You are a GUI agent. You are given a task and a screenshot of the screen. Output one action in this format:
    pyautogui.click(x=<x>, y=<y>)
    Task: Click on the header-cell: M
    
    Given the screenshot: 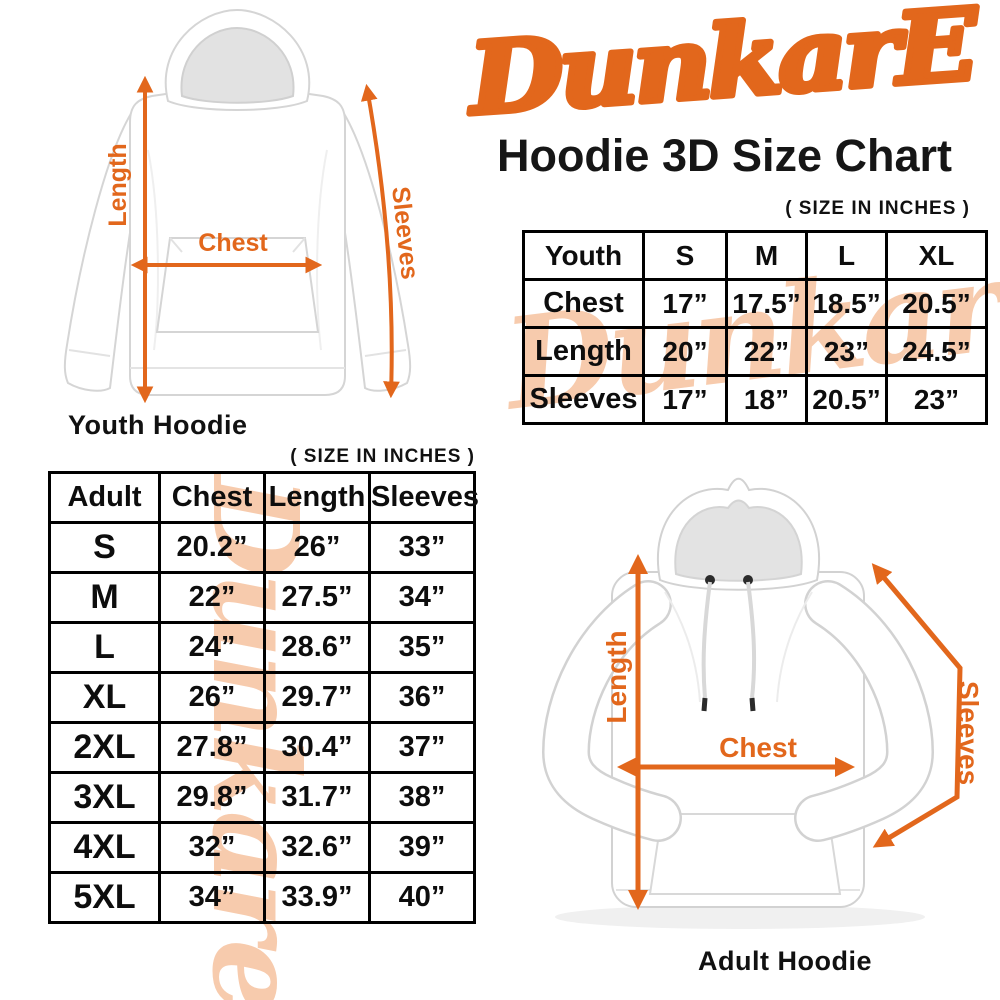 What is the action you would take?
    pyautogui.click(x=766, y=255)
    